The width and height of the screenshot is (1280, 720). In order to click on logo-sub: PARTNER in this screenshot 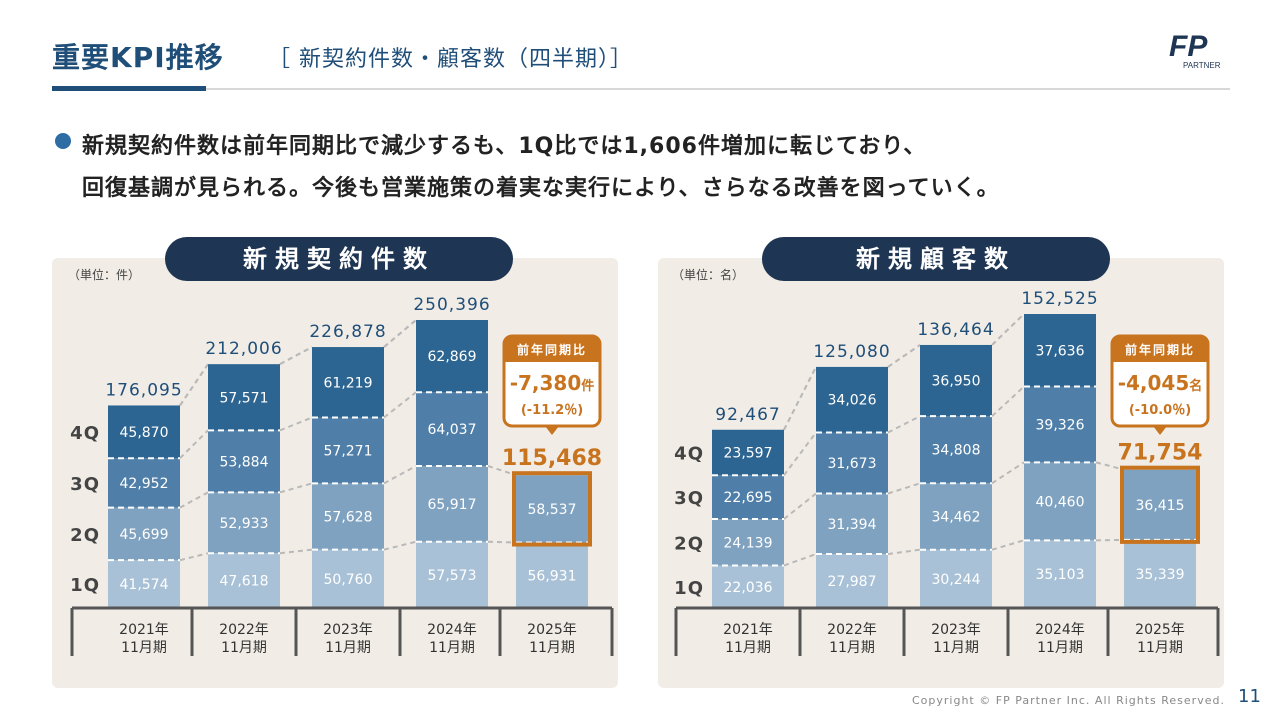, I will do `click(1202, 65)`.